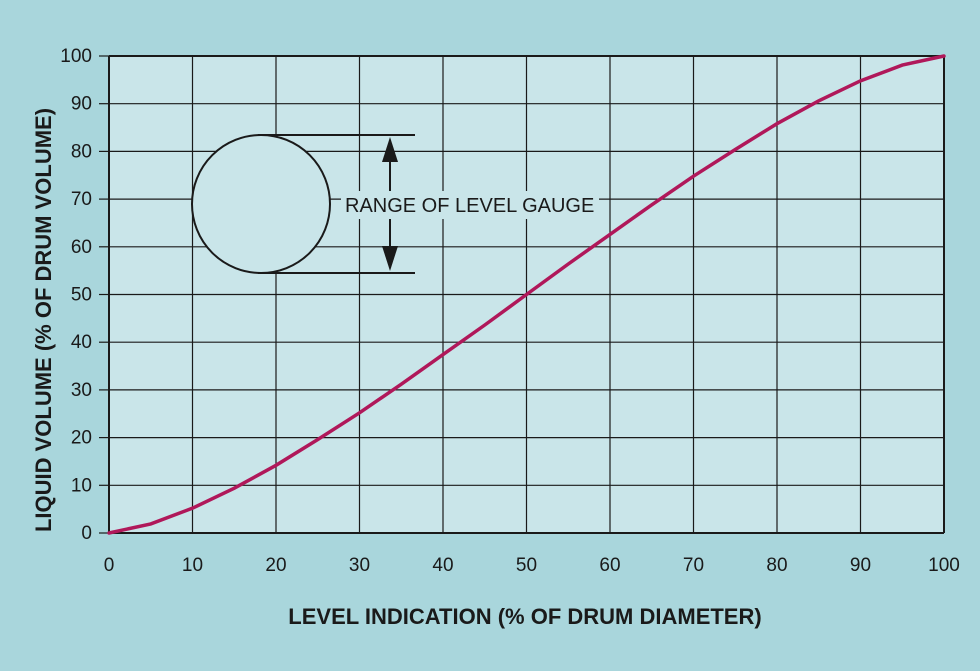 This screenshot has width=980, height=671. I want to click on drum-circle, so click(261, 204).